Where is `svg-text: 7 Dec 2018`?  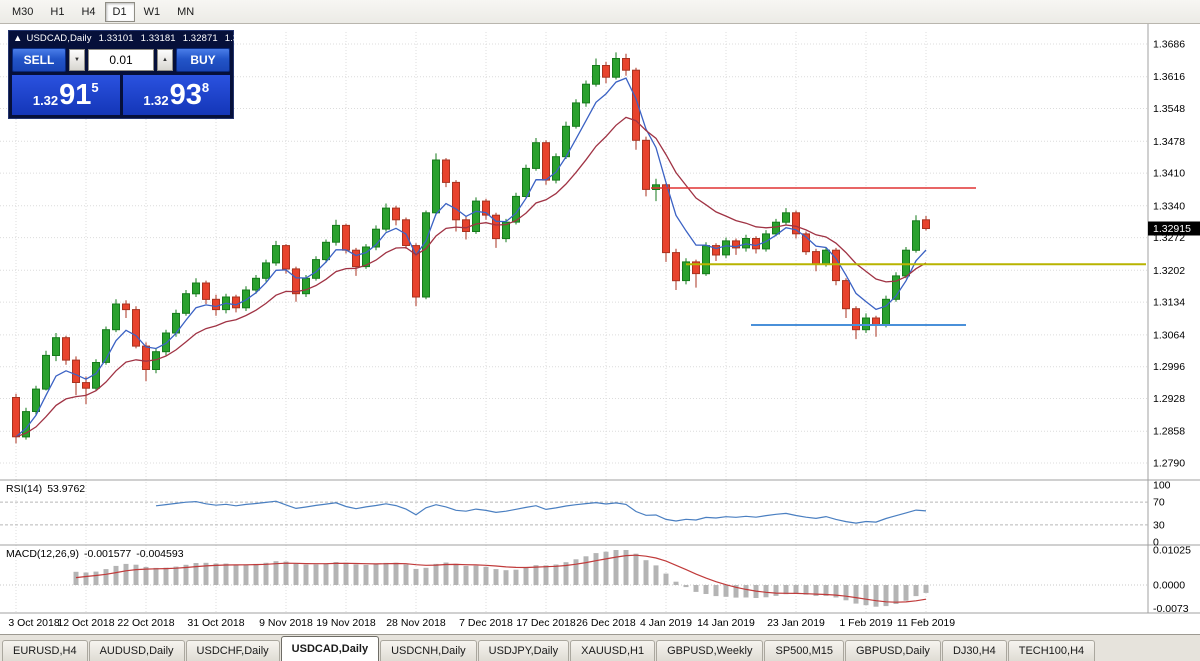 svg-text: 7 Dec 2018 is located at coordinates (486, 623).